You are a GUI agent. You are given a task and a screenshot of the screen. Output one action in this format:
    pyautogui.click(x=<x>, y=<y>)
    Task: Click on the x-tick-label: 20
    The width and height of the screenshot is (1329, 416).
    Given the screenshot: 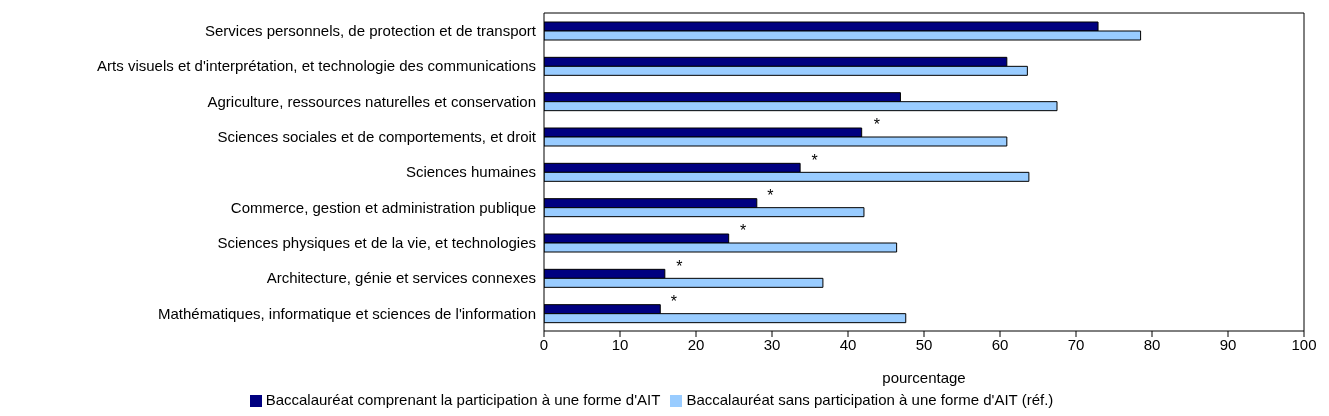 What is the action you would take?
    pyautogui.click(x=696, y=344)
    